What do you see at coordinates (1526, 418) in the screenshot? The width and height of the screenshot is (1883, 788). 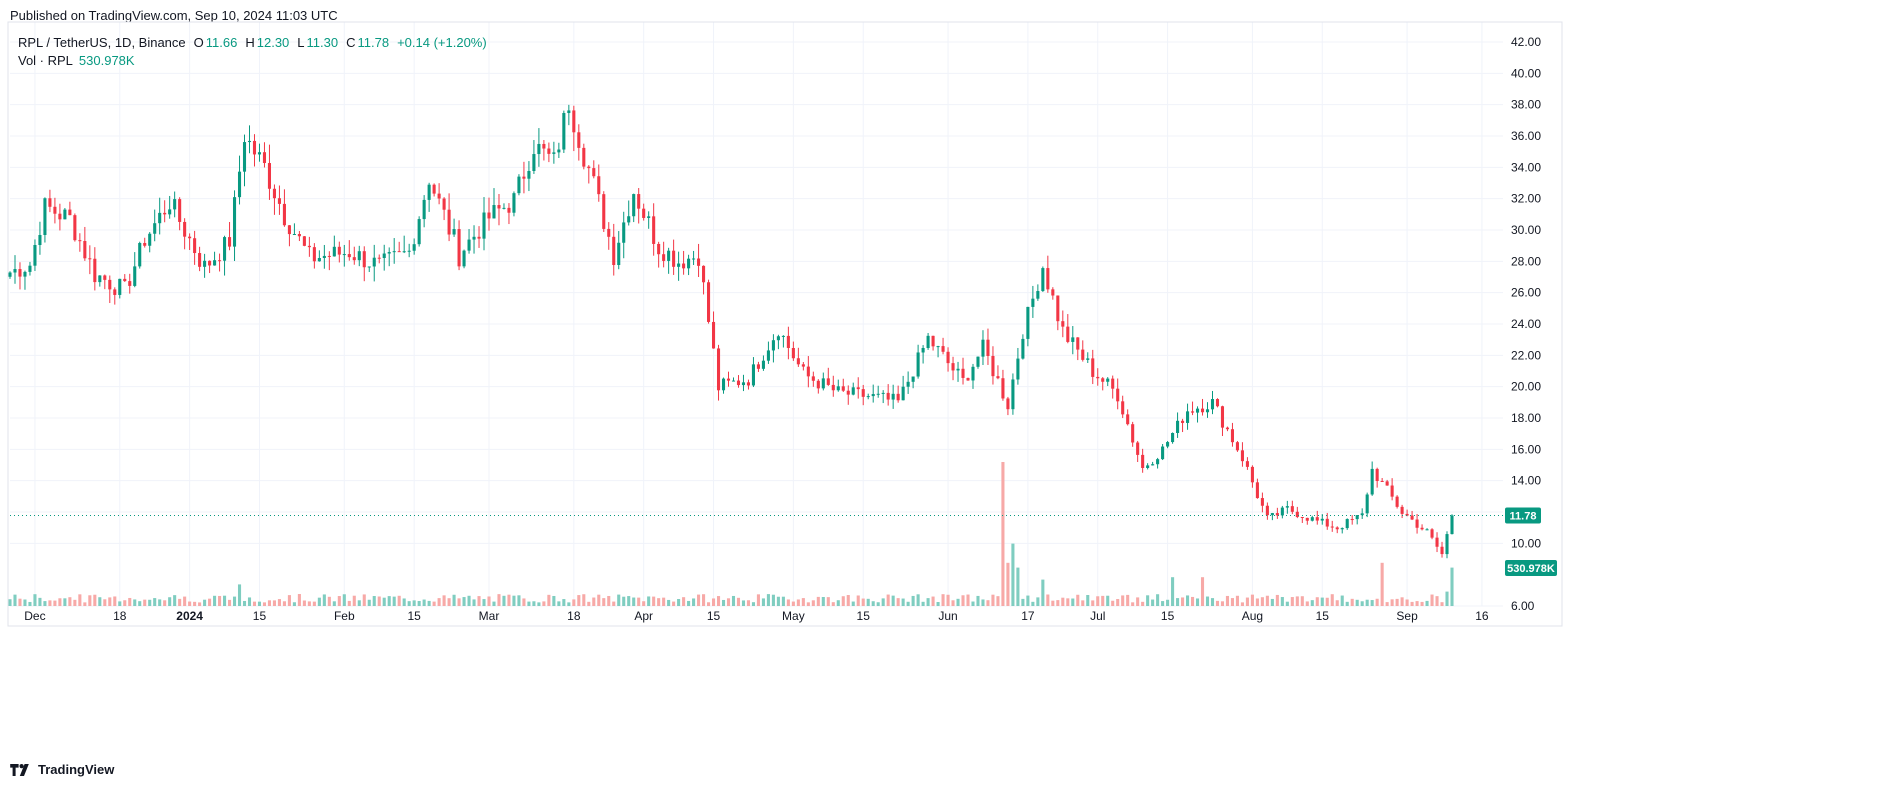 I see `y-tick-label: 18.00` at bounding box center [1526, 418].